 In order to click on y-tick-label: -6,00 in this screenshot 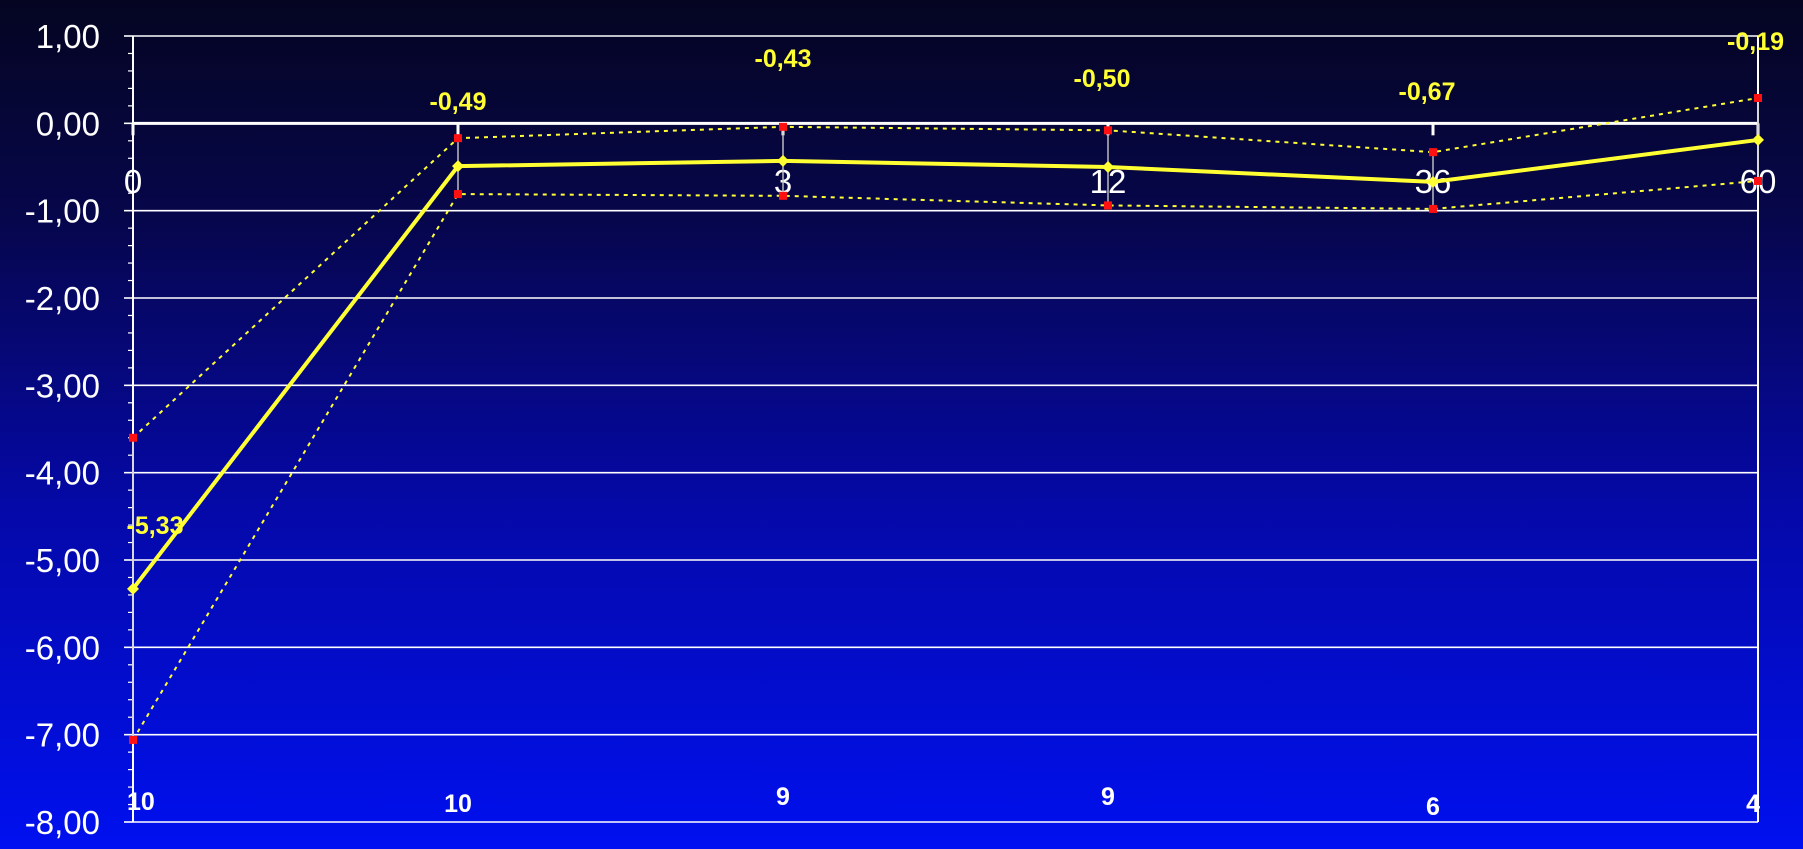, I will do `click(62, 647)`.